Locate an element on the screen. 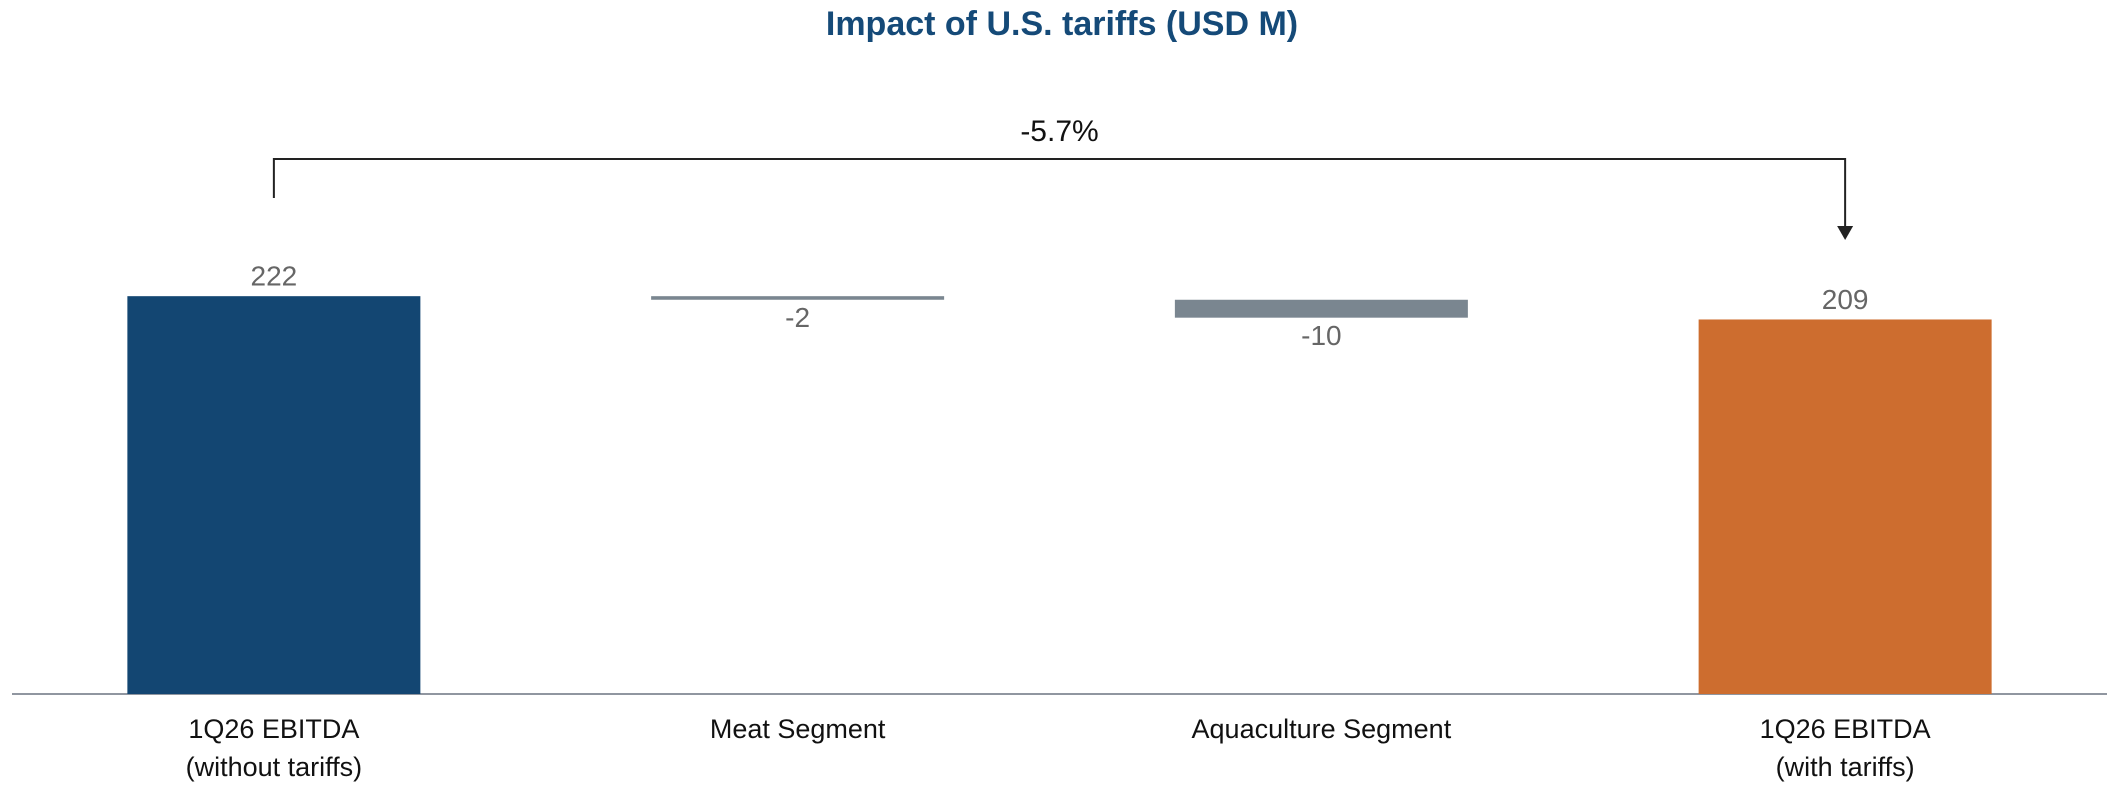 The width and height of the screenshot is (2107, 786). data-label: -10 is located at coordinates (1321, 335).